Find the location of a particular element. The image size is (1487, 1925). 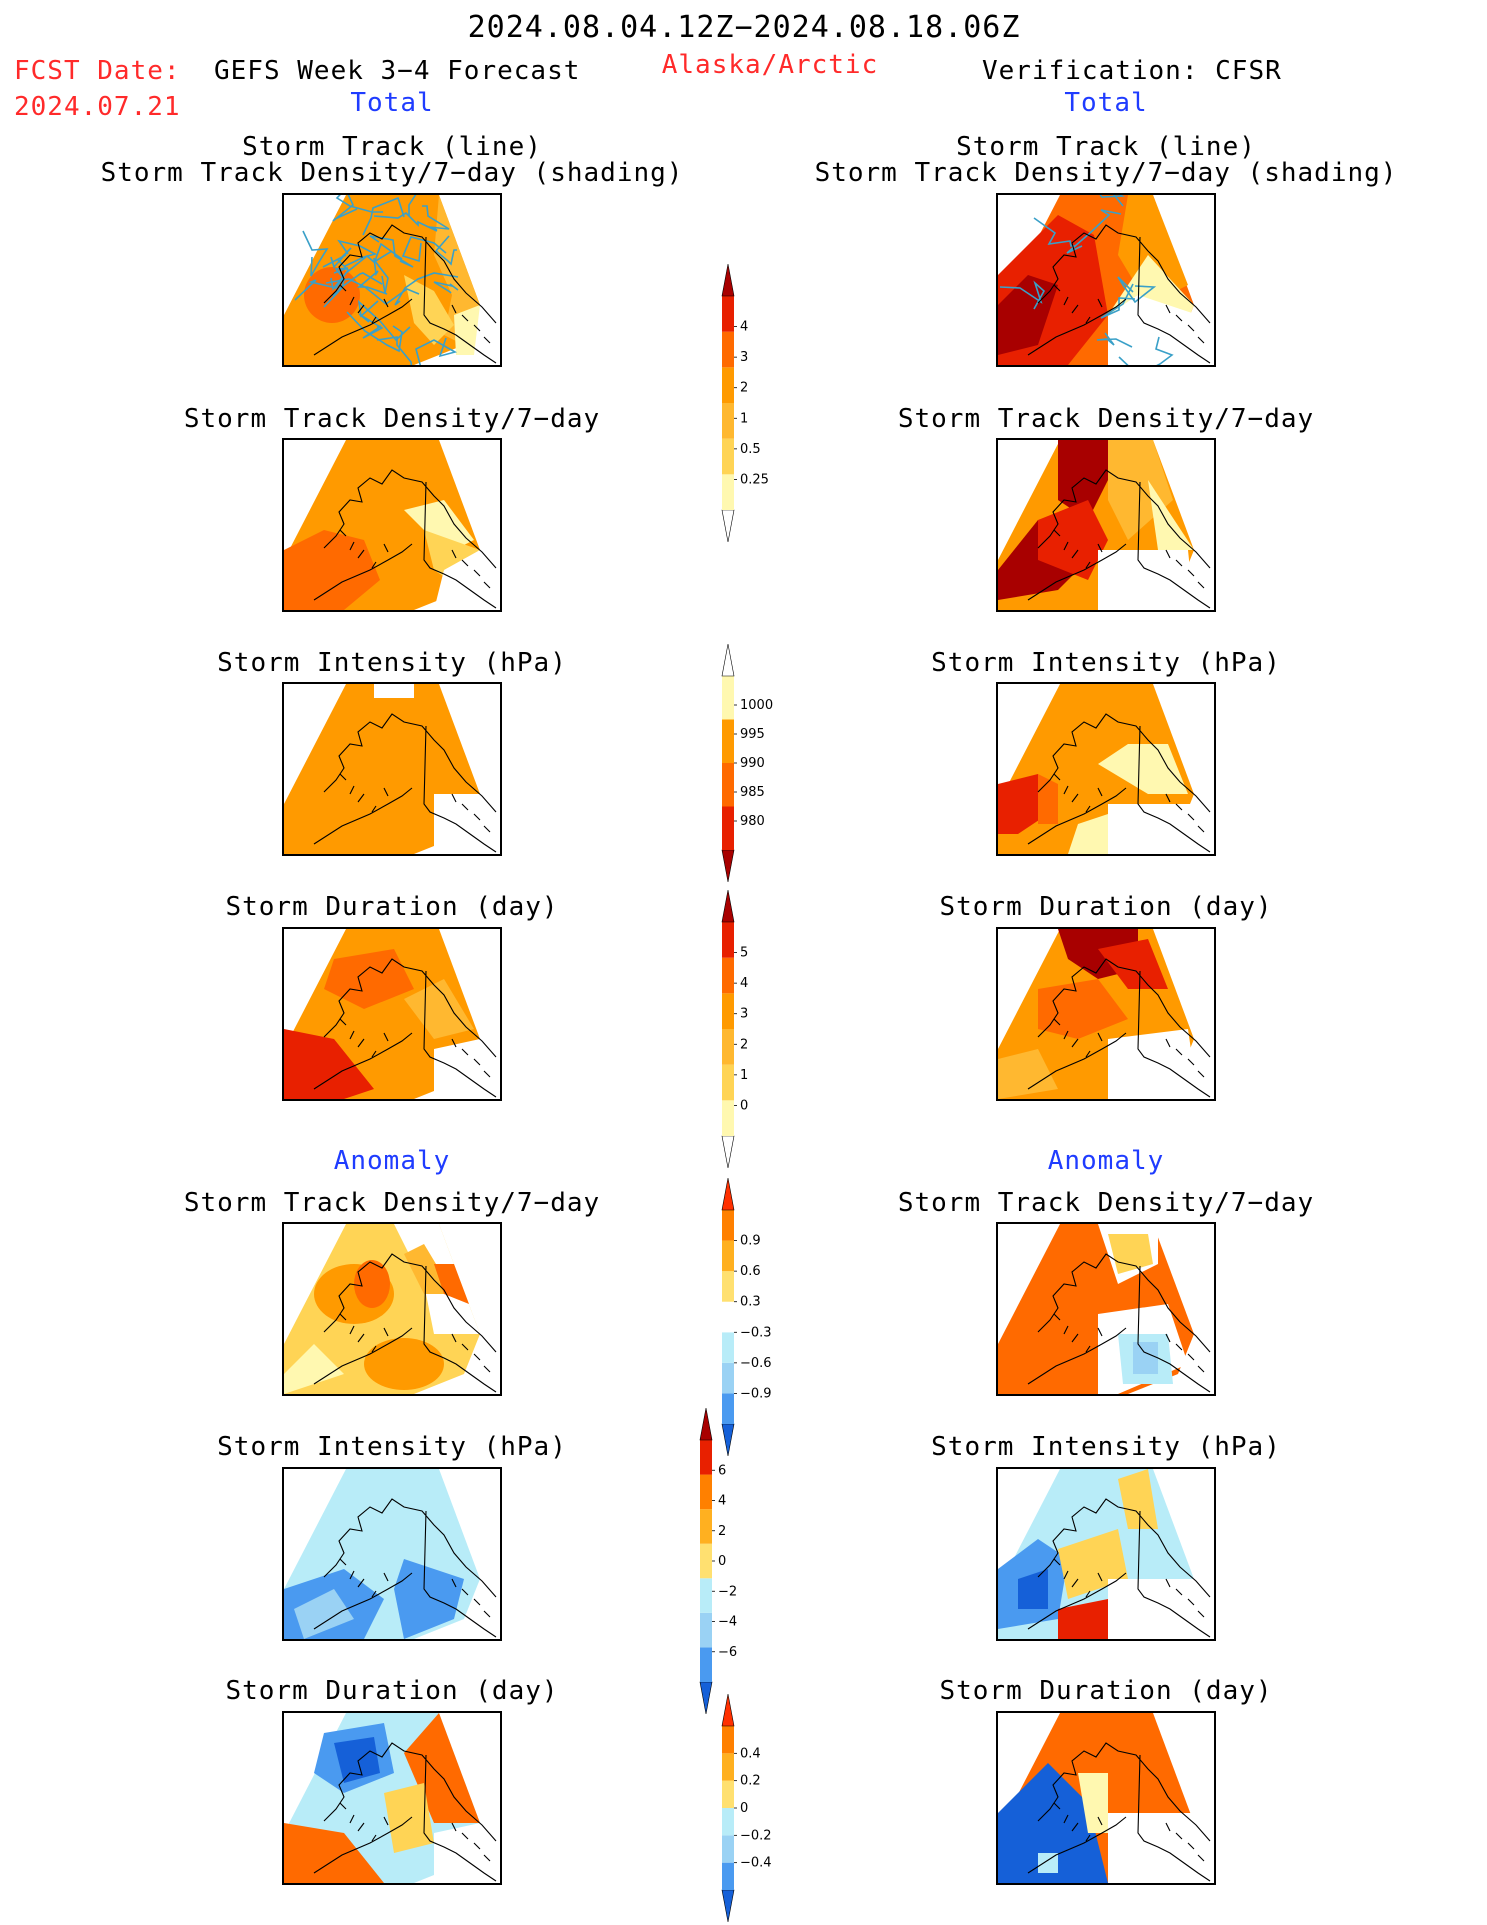

colorbar-duration-anomaly: −0.4 −0.2 0 0.2 0.4 is located at coordinates (746, 1808).